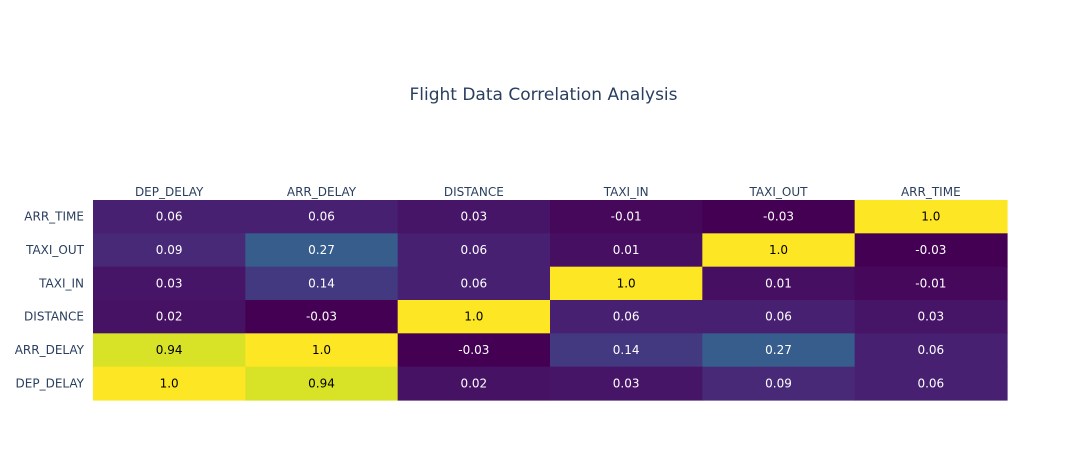 Image resolution: width=1087 pixels, height=450 pixels. I want to click on x-tick-label: DEP_DELAY, so click(169, 192).